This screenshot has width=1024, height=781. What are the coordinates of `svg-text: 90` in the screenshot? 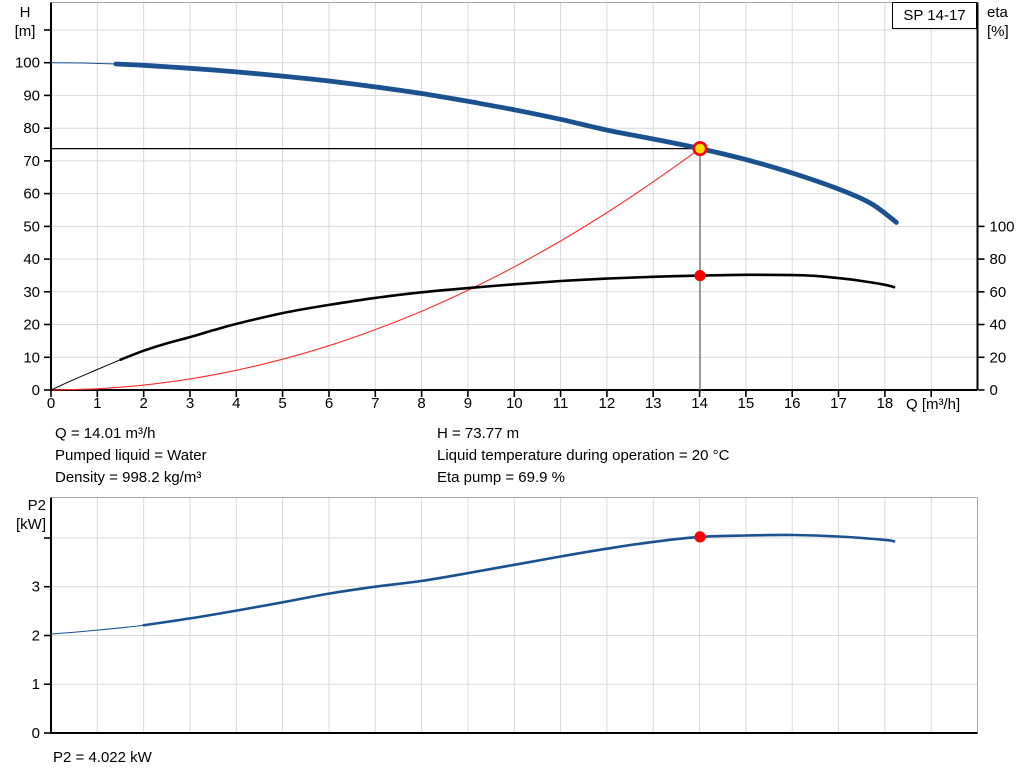 It's located at (31, 95).